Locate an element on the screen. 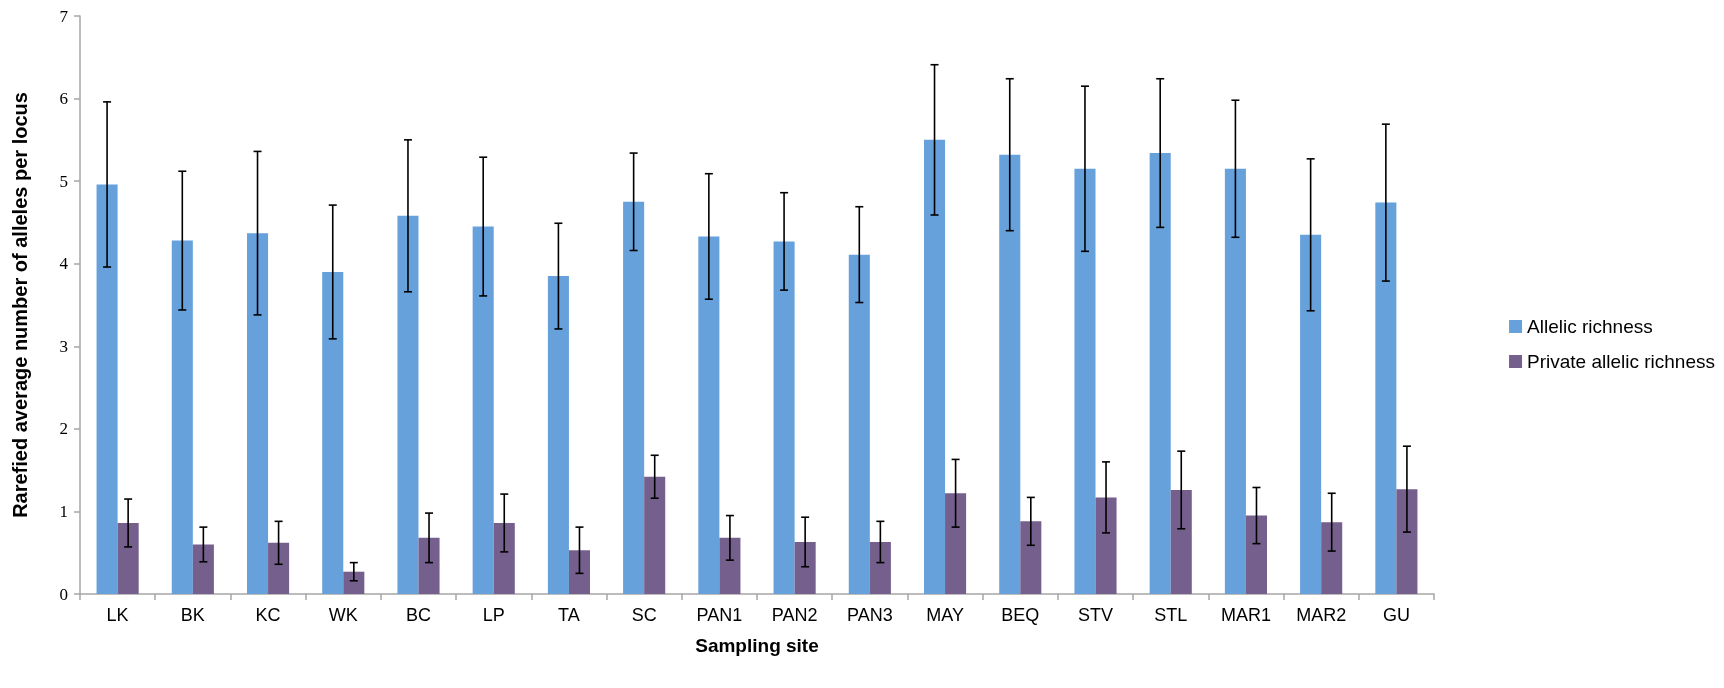  y-tick-label: 7 is located at coordinates (64, 16).